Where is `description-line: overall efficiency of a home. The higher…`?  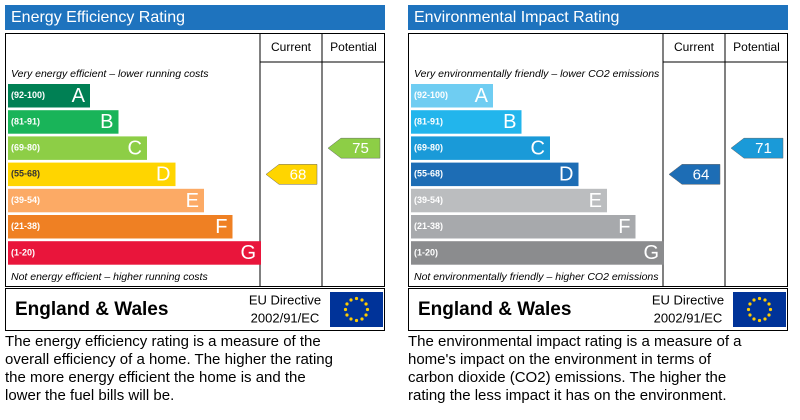 description-line: overall efficiency of a home. The higher… is located at coordinates (169, 359).